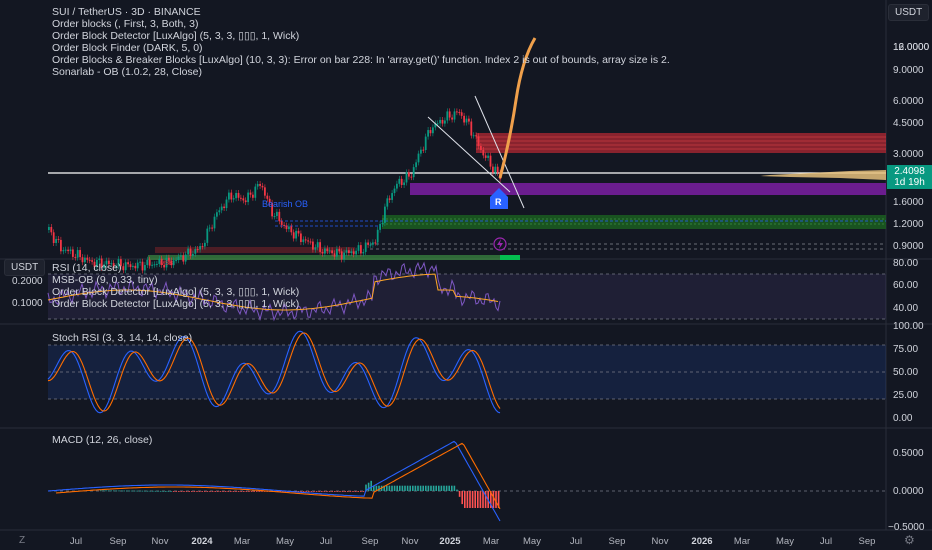 This screenshot has height=550, width=932. I want to click on indicator-legend-5: Sonarlab - OB (1.0.2, 28, Close), so click(127, 72).